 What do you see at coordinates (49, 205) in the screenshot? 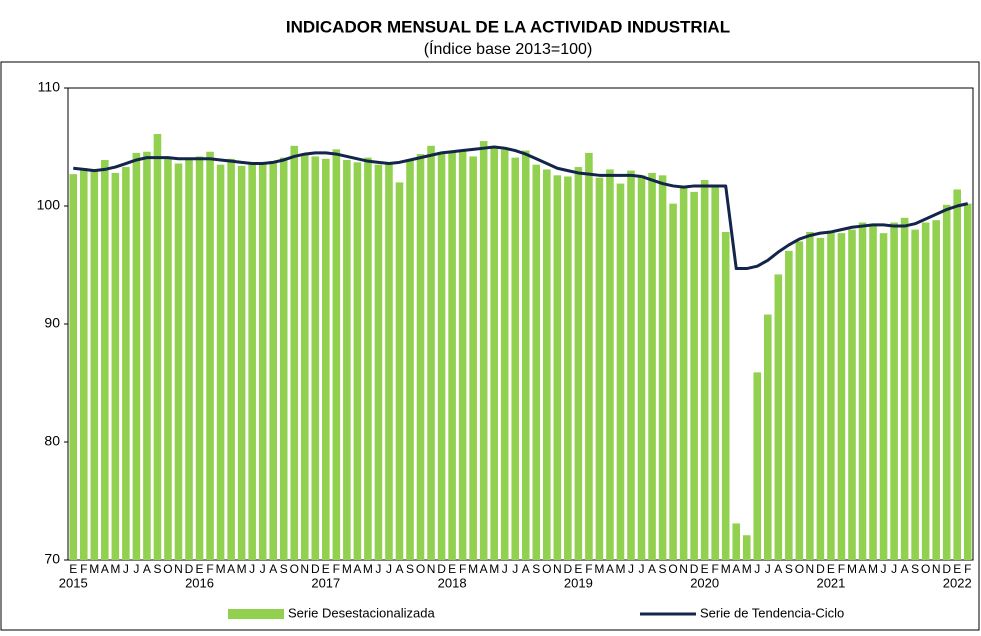
I see `y-tick-label: 100` at bounding box center [49, 205].